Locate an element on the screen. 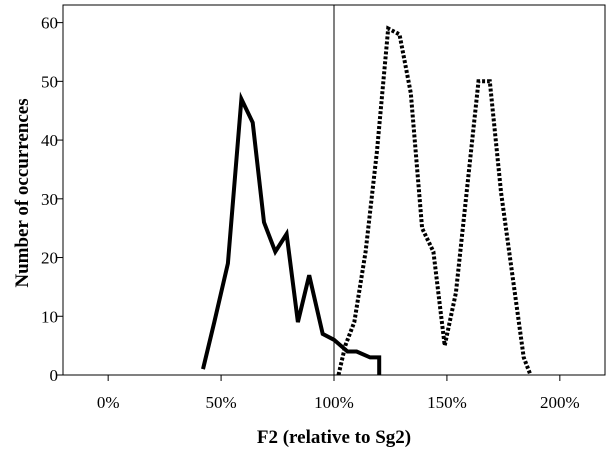 This screenshot has width=615, height=452. y-axis-title: Number of occurrences is located at coordinates (22, 192).